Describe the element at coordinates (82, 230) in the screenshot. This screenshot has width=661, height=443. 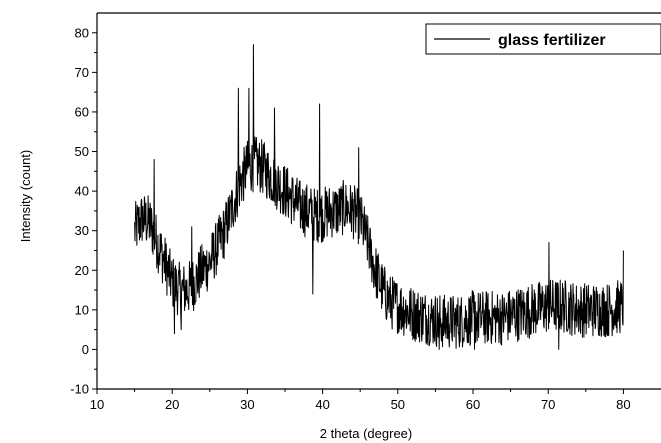
I see `y-tick-label: 30` at that location.